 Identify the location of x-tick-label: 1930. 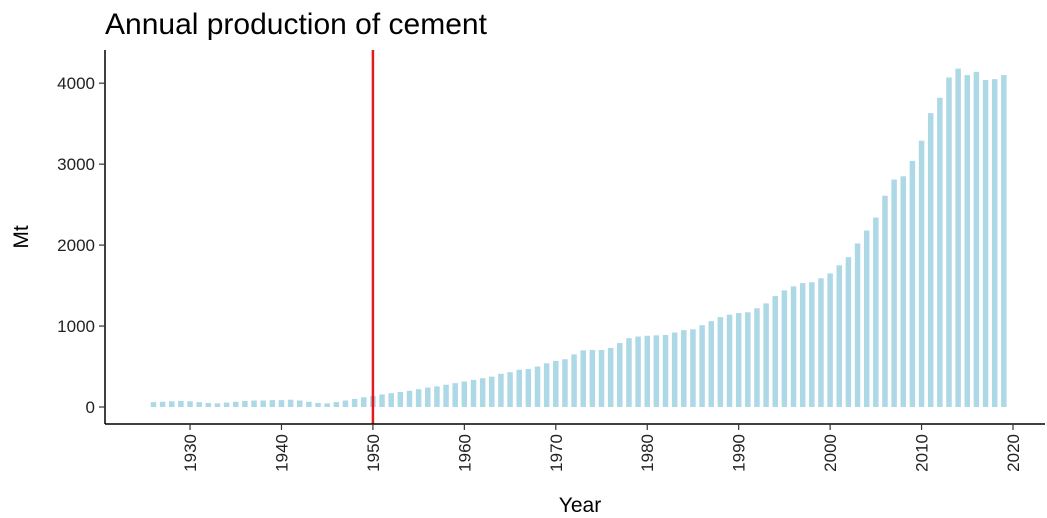
(190, 453).